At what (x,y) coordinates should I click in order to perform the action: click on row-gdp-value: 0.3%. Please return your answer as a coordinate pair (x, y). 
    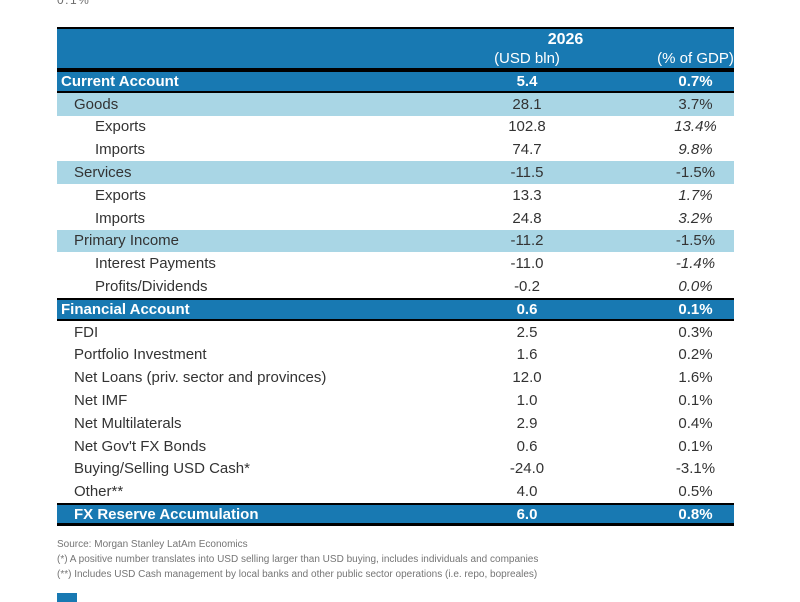
    Looking at the image, I should click on (695, 332).